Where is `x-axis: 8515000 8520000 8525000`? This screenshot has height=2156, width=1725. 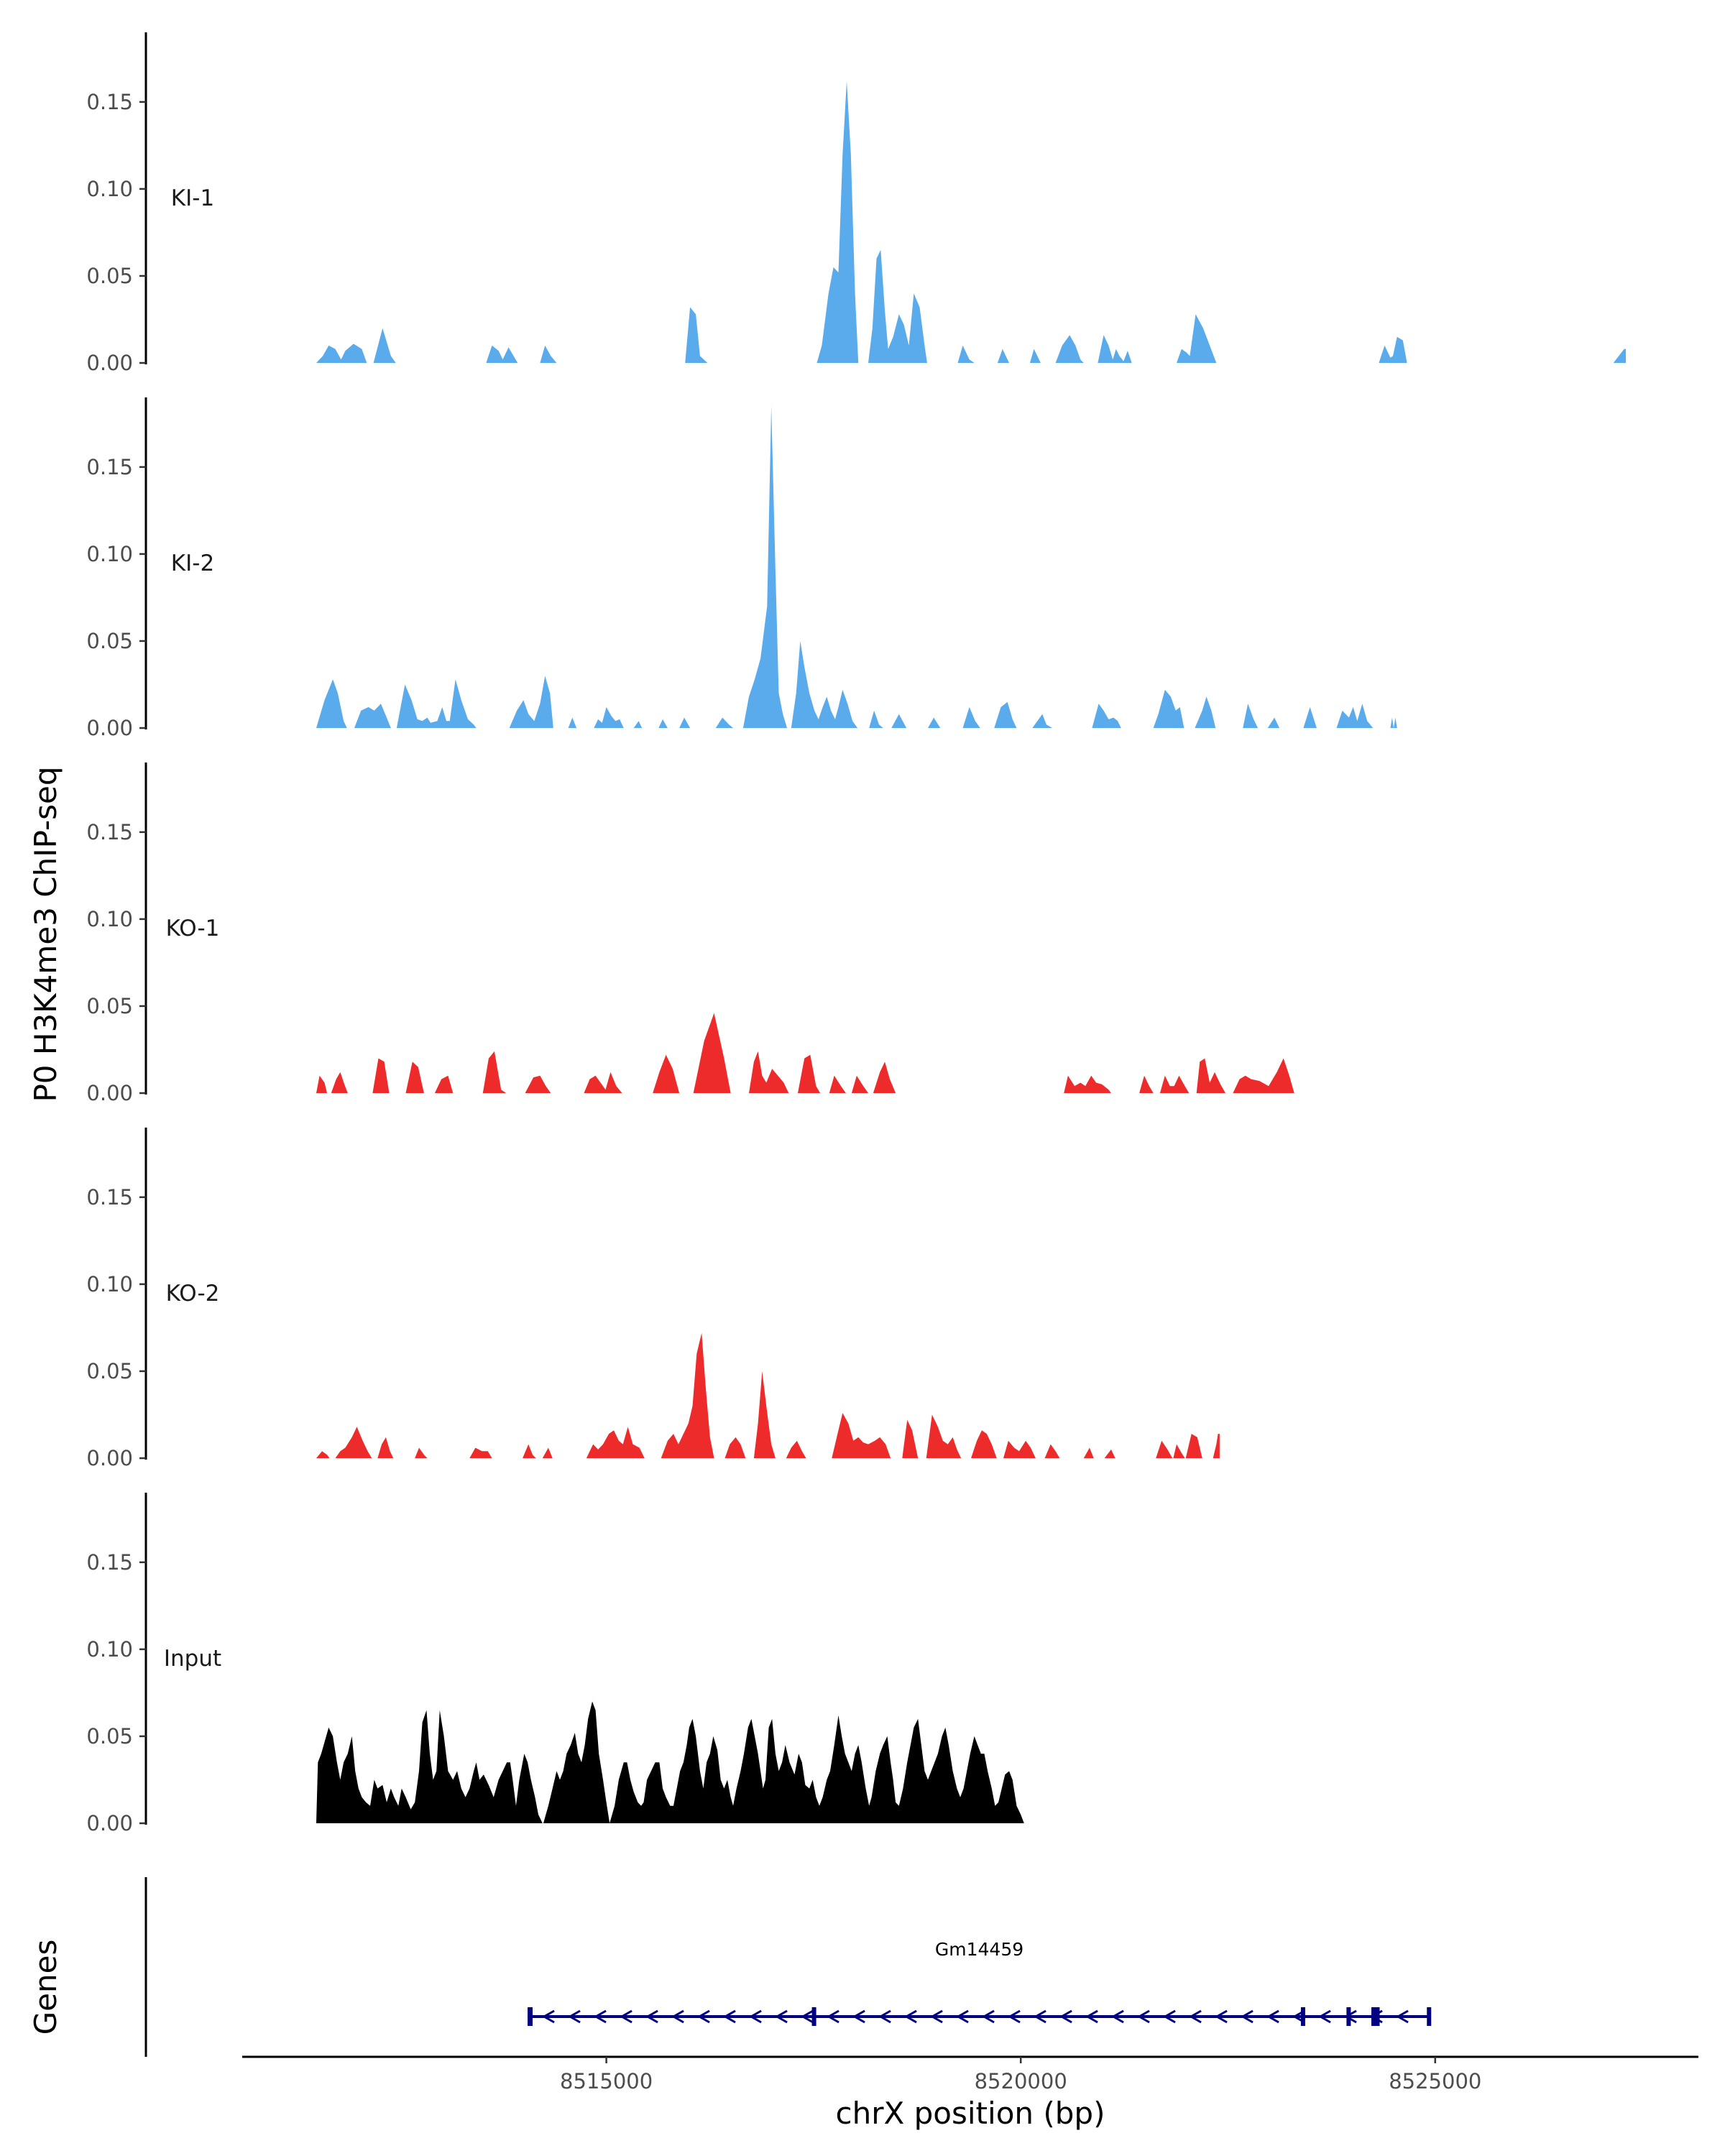 x-axis: 8515000 8520000 8525000 is located at coordinates (970, 2074).